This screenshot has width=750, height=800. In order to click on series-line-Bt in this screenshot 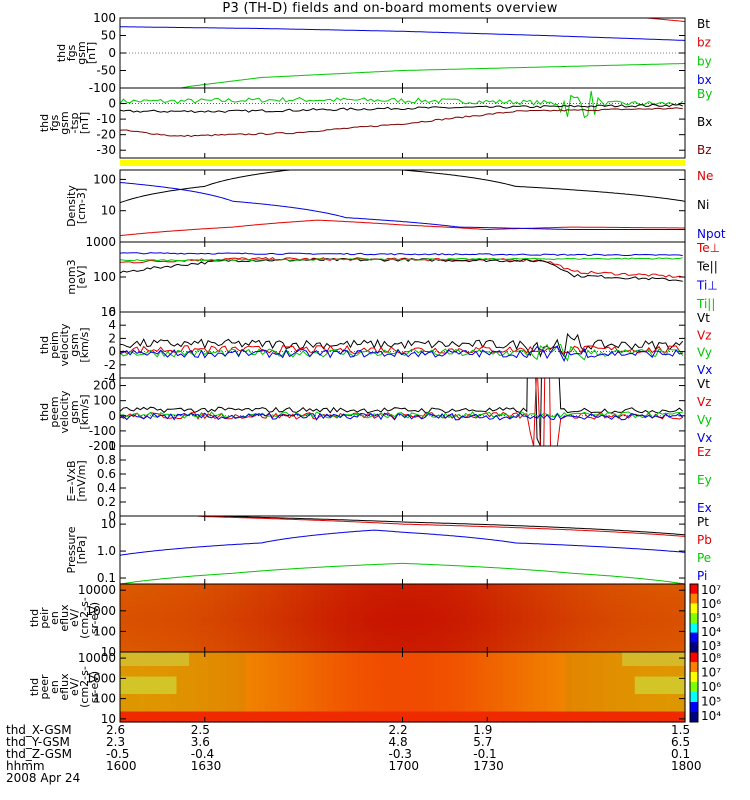, I will do `click(402, 4)`.